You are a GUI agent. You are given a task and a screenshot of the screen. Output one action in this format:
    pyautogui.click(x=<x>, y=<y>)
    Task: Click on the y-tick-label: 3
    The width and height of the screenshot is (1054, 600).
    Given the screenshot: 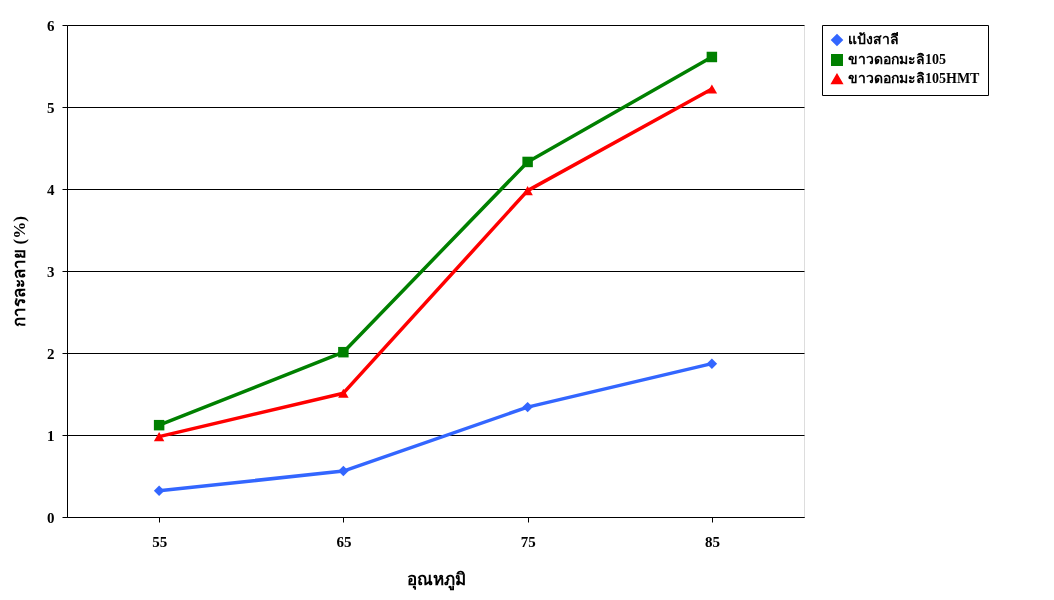 What is the action you would take?
    pyautogui.click(x=51, y=271)
    